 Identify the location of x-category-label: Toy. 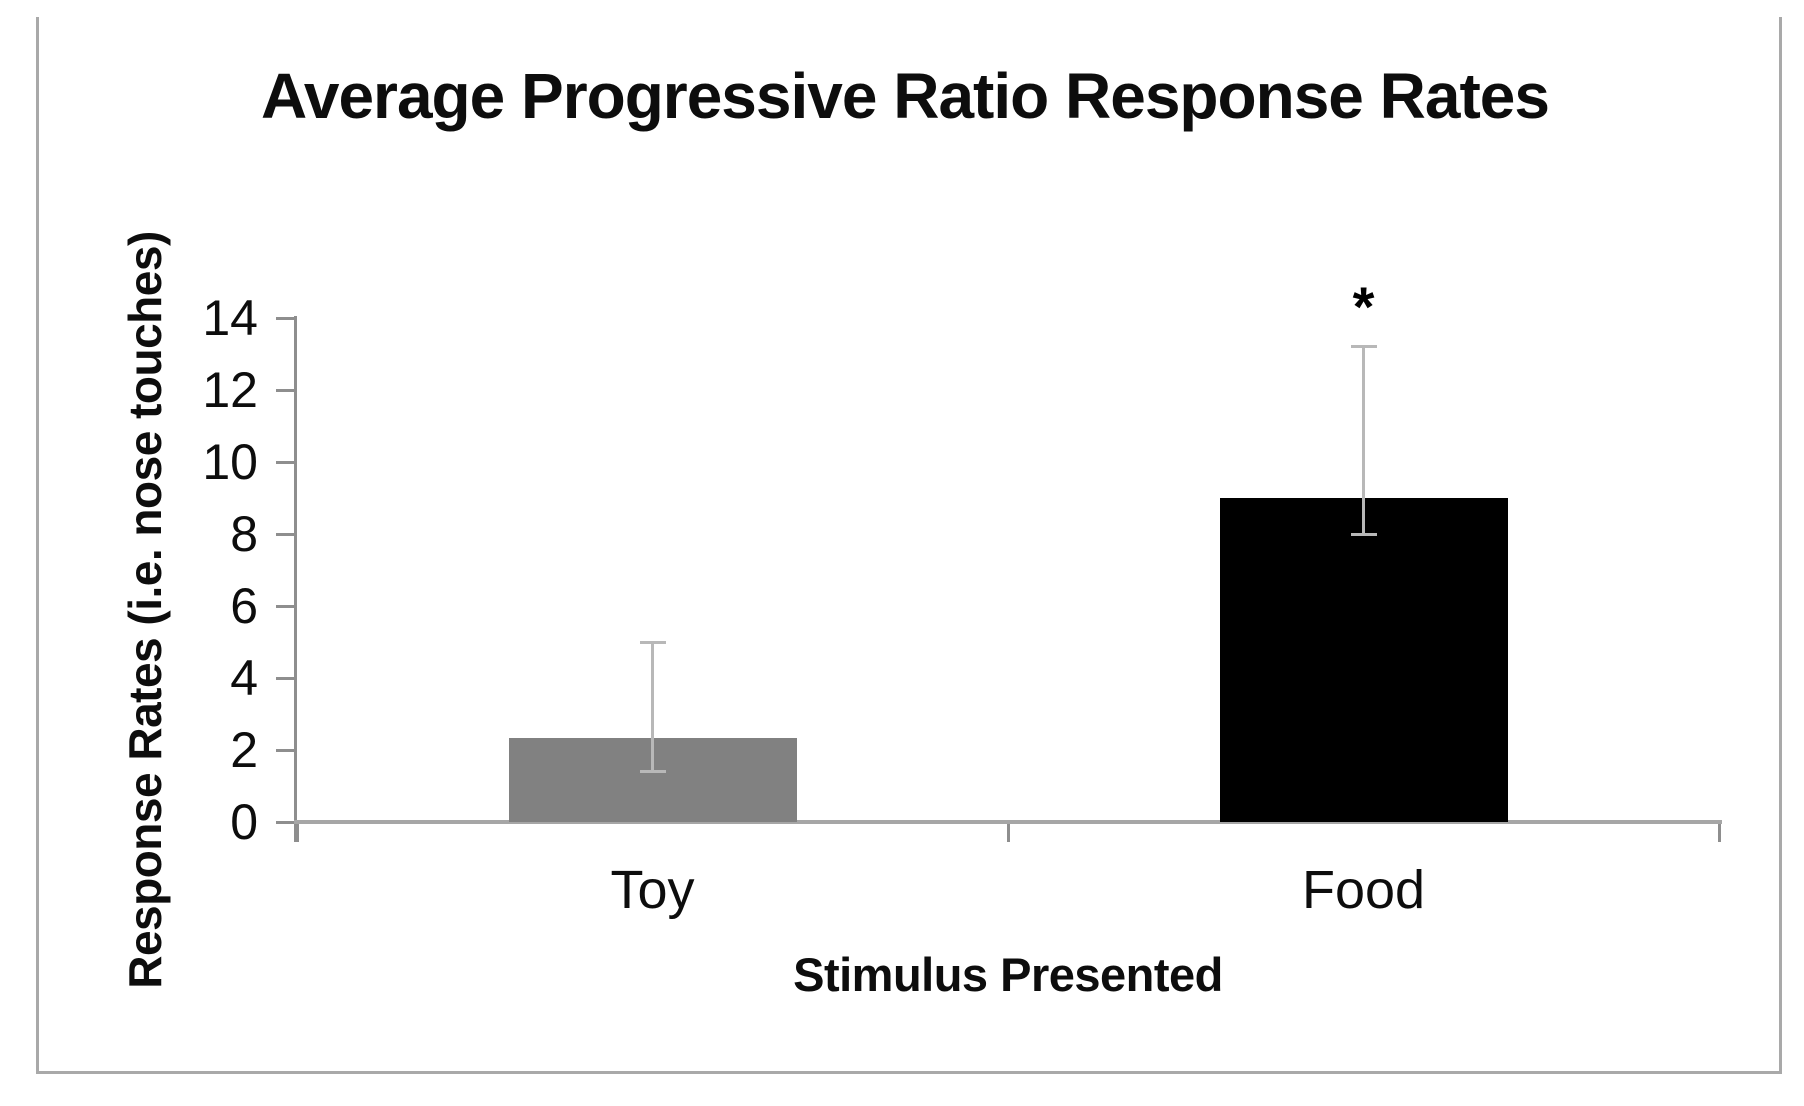
(652, 890).